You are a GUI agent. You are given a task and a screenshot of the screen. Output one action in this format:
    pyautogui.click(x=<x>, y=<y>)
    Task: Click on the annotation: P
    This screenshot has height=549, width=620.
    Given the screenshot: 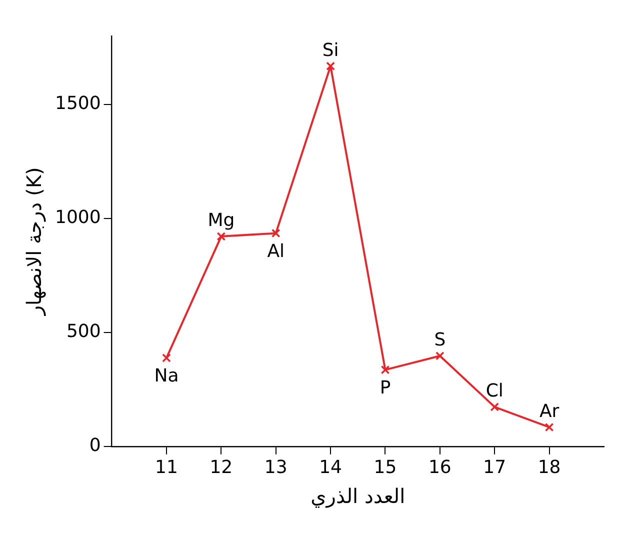 What is the action you would take?
    pyautogui.click(x=385, y=387)
    